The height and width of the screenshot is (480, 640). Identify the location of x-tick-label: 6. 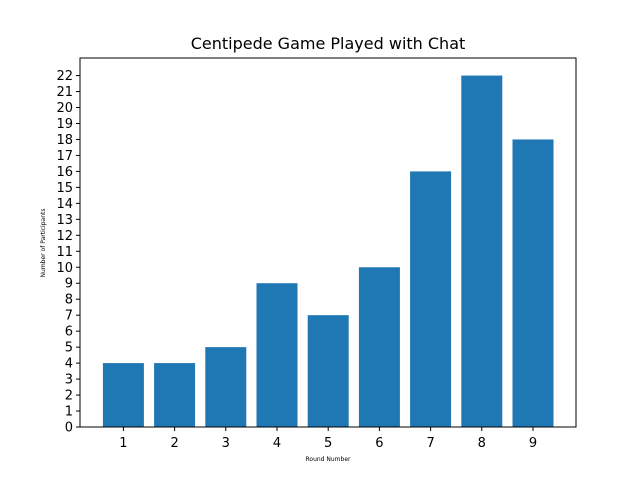
(379, 443).